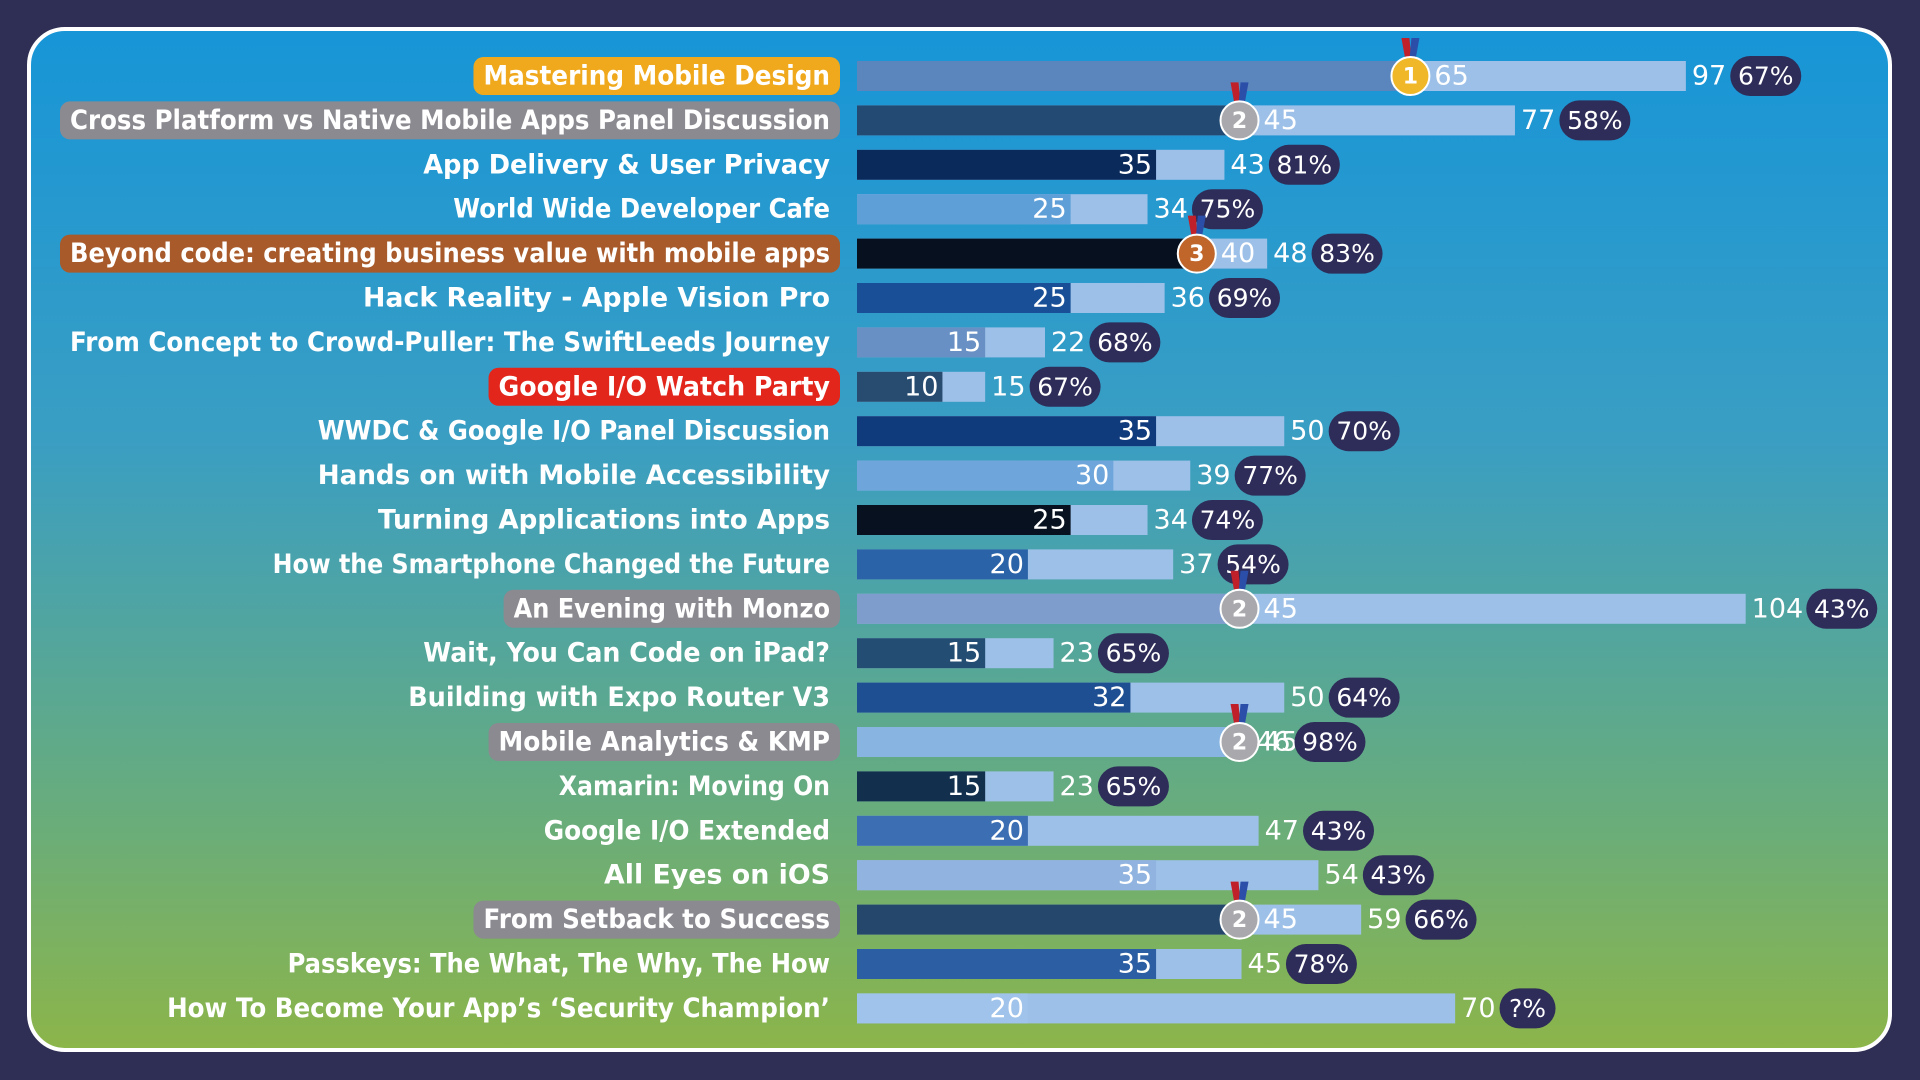 The height and width of the screenshot is (1080, 1920). I want to click on row-label: Mobile Analytics & KMP, so click(665, 742).